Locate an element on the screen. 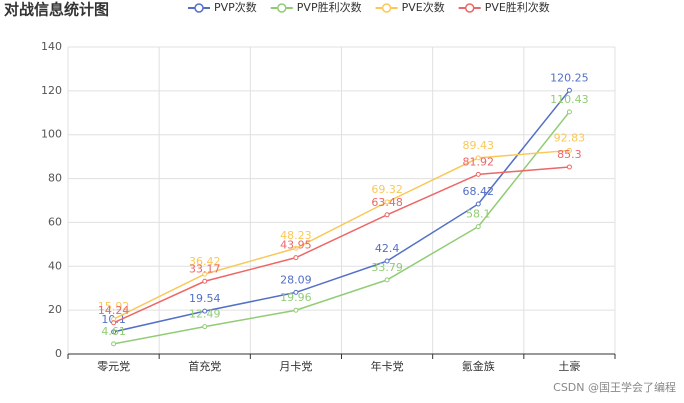  data-label: 28.09 is located at coordinates (296, 279).